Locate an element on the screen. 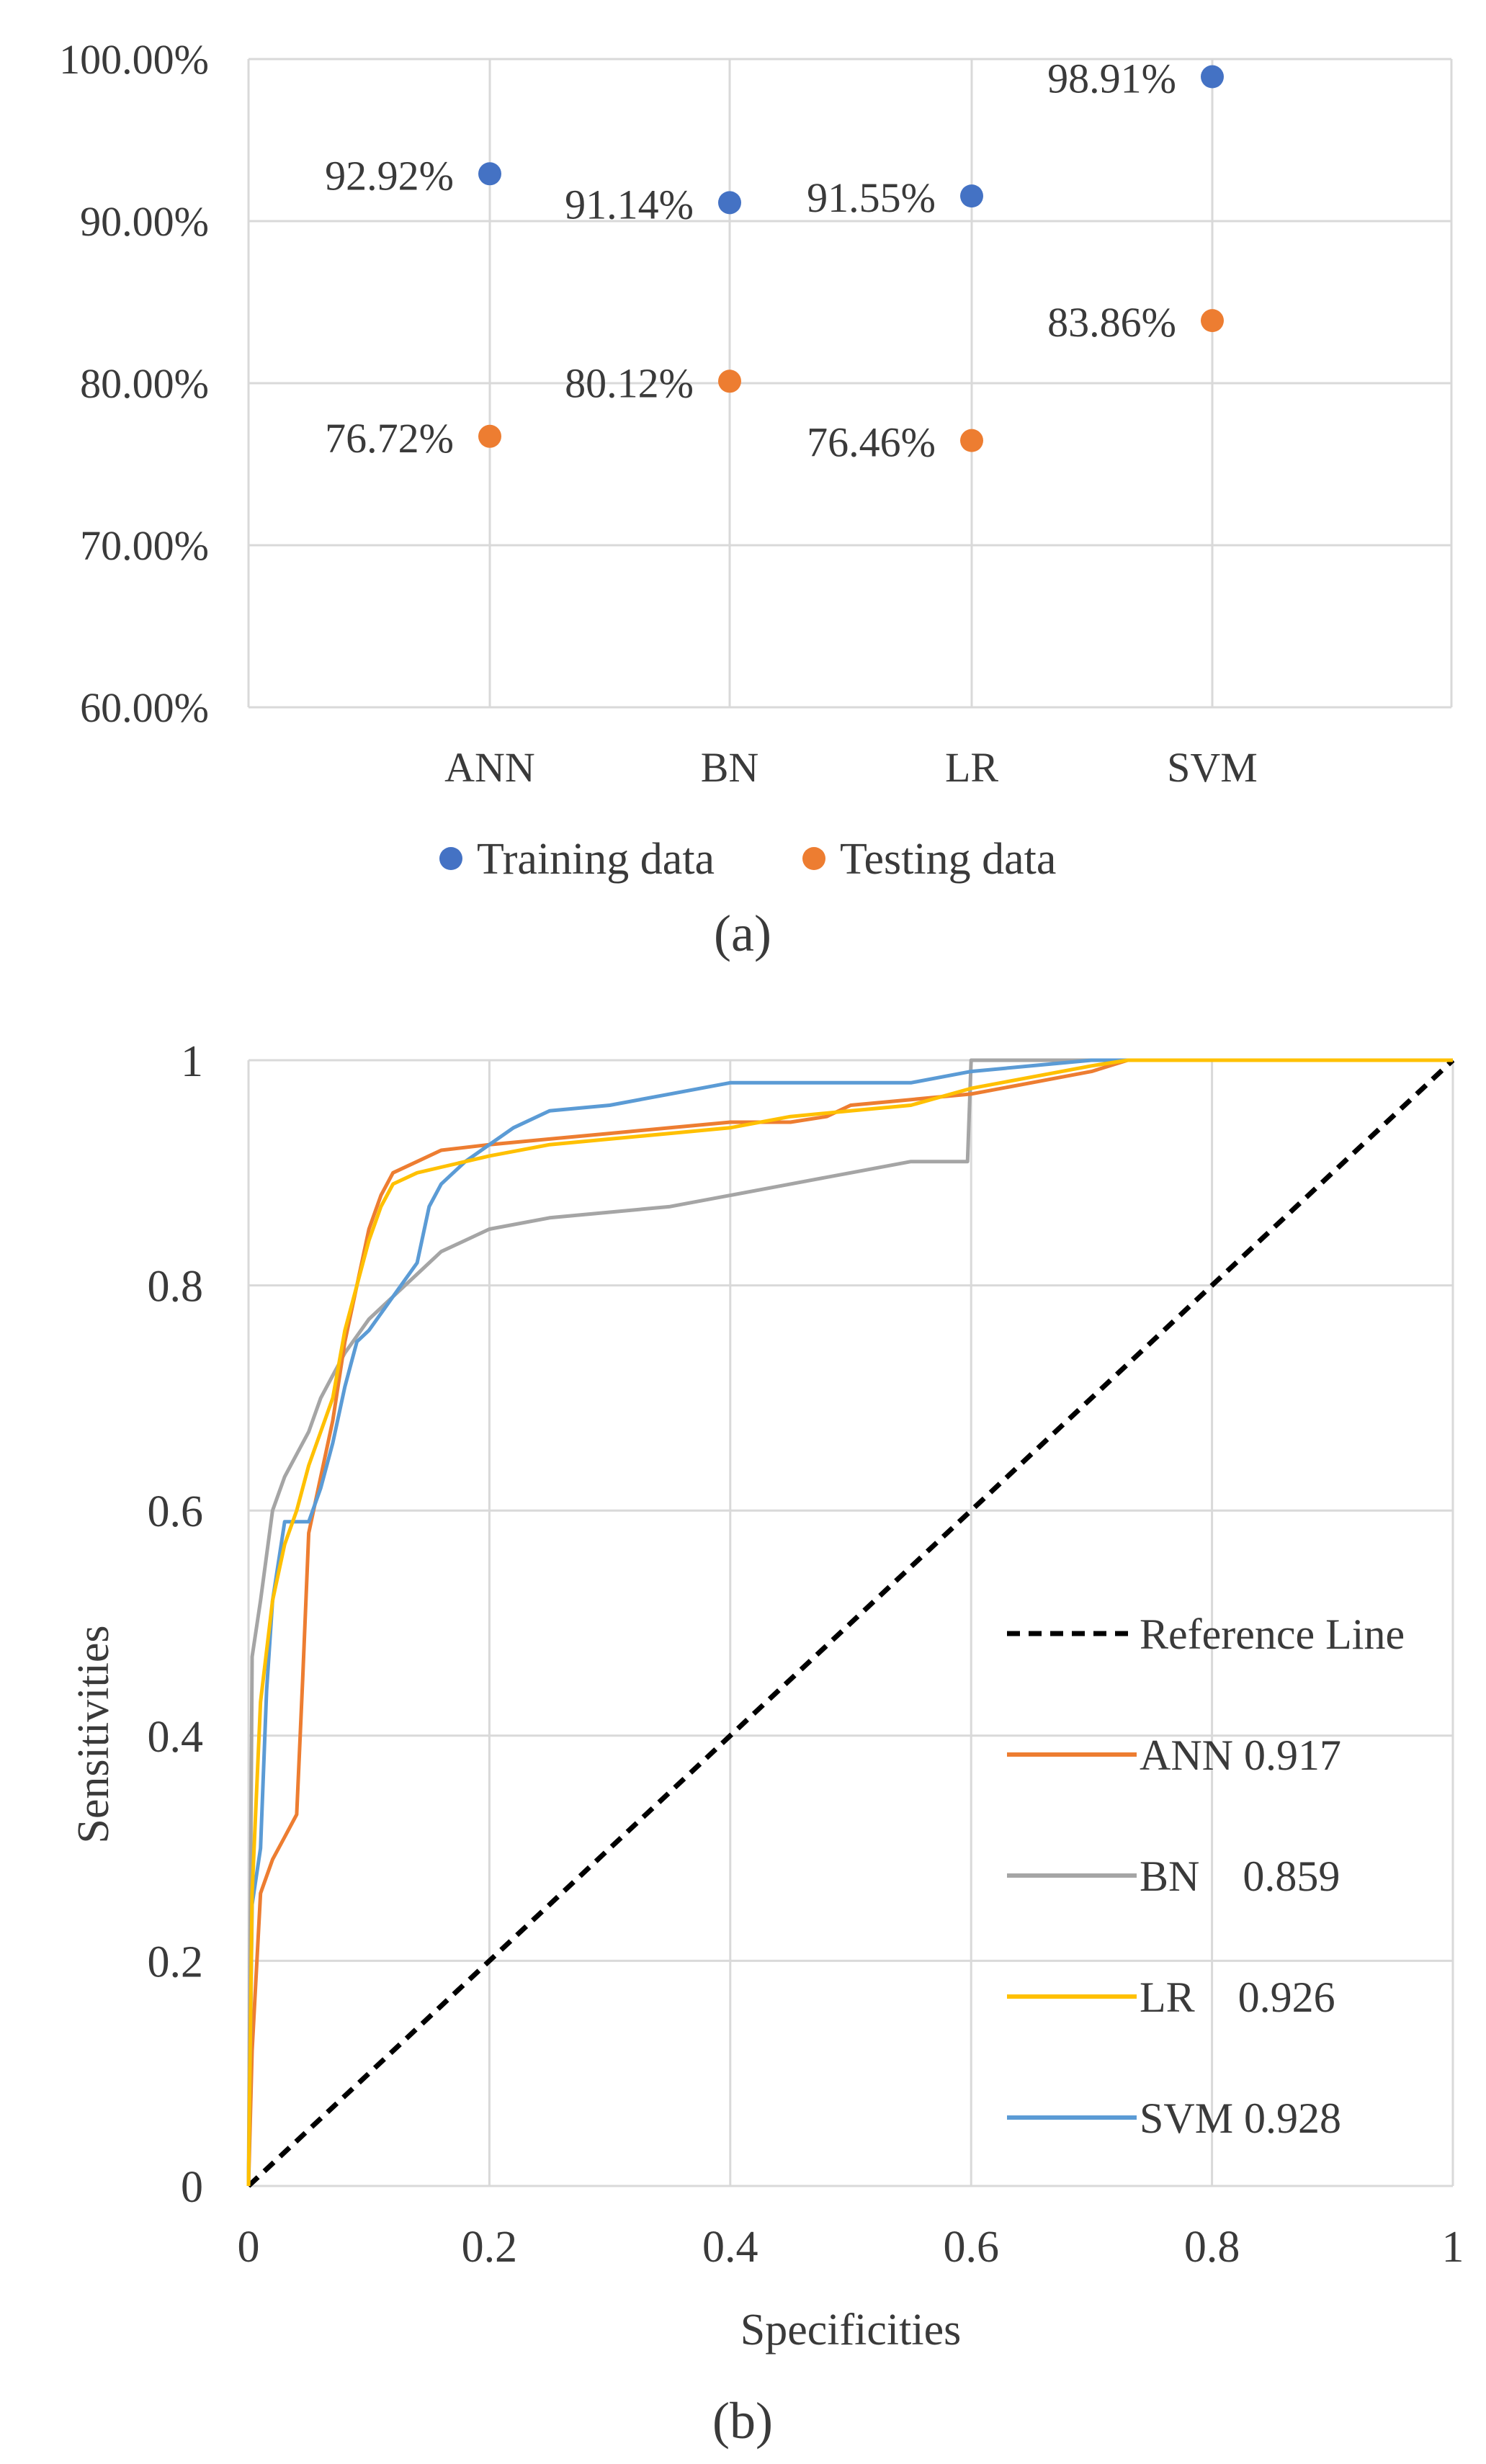  panel-b-y-tick-label: 0.2 is located at coordinates (176, 1961).